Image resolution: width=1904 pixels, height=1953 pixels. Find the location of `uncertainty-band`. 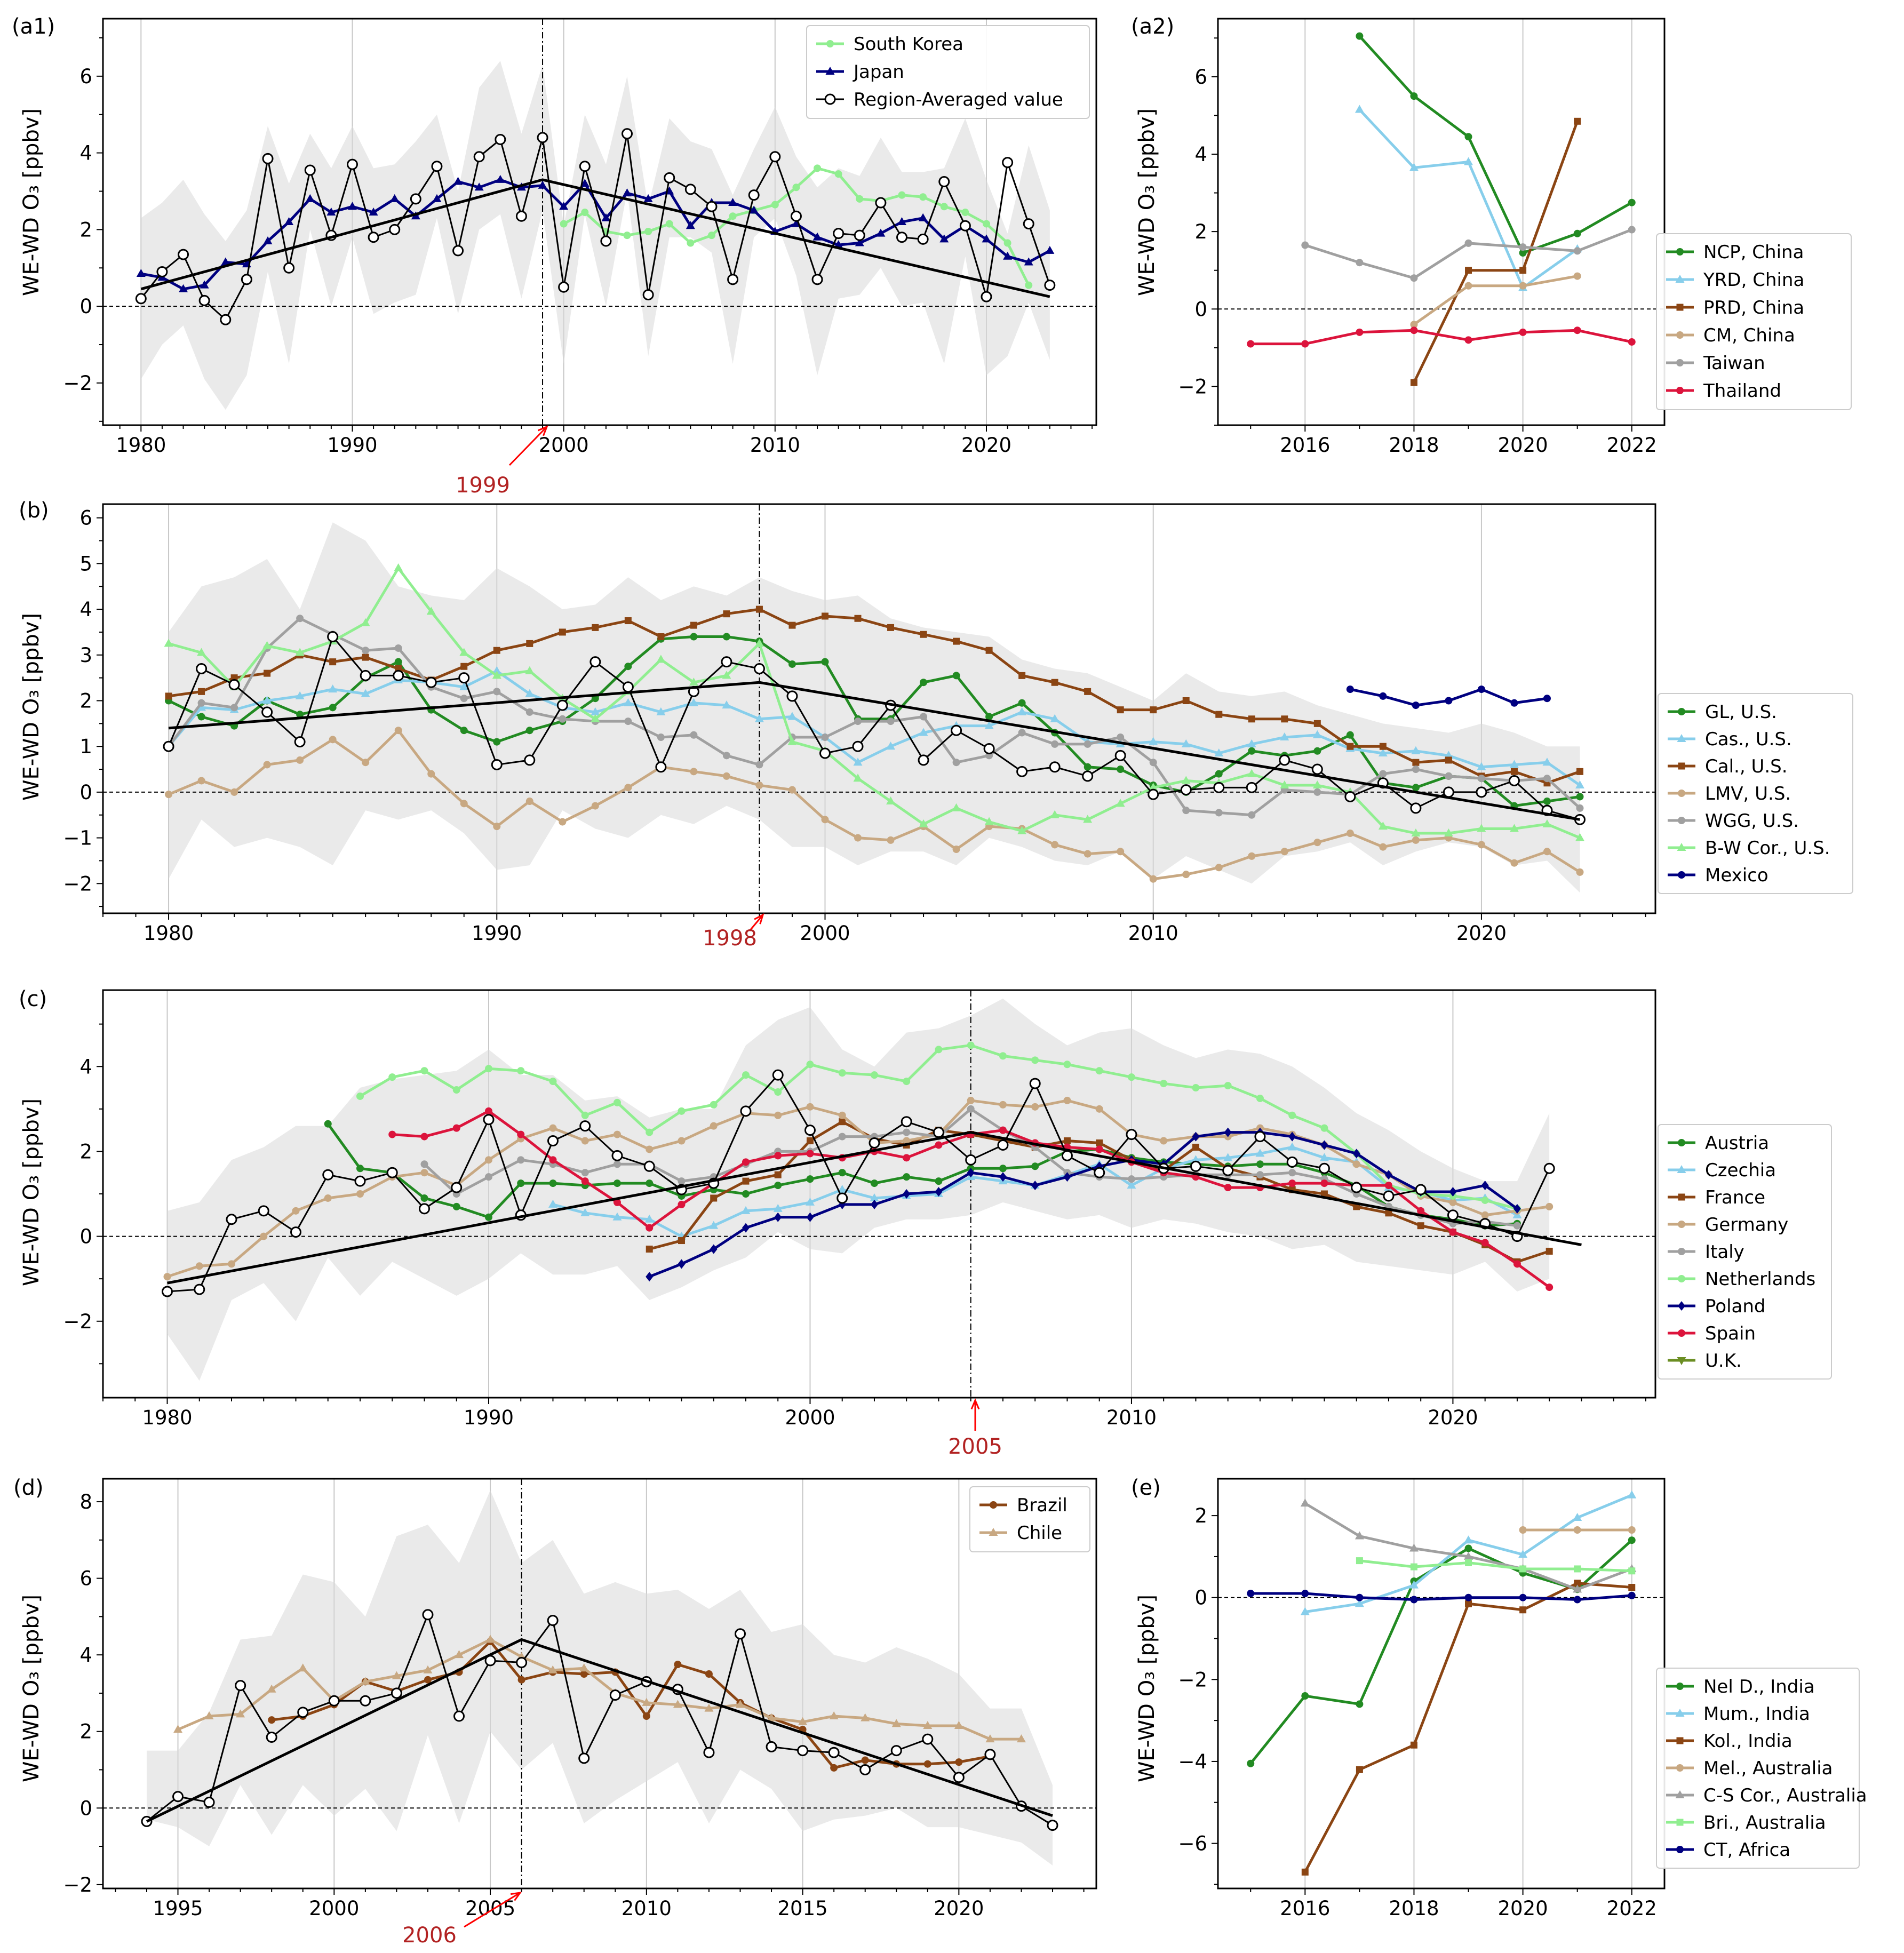

uncertainty-band is located at coordinates (858, 1190).